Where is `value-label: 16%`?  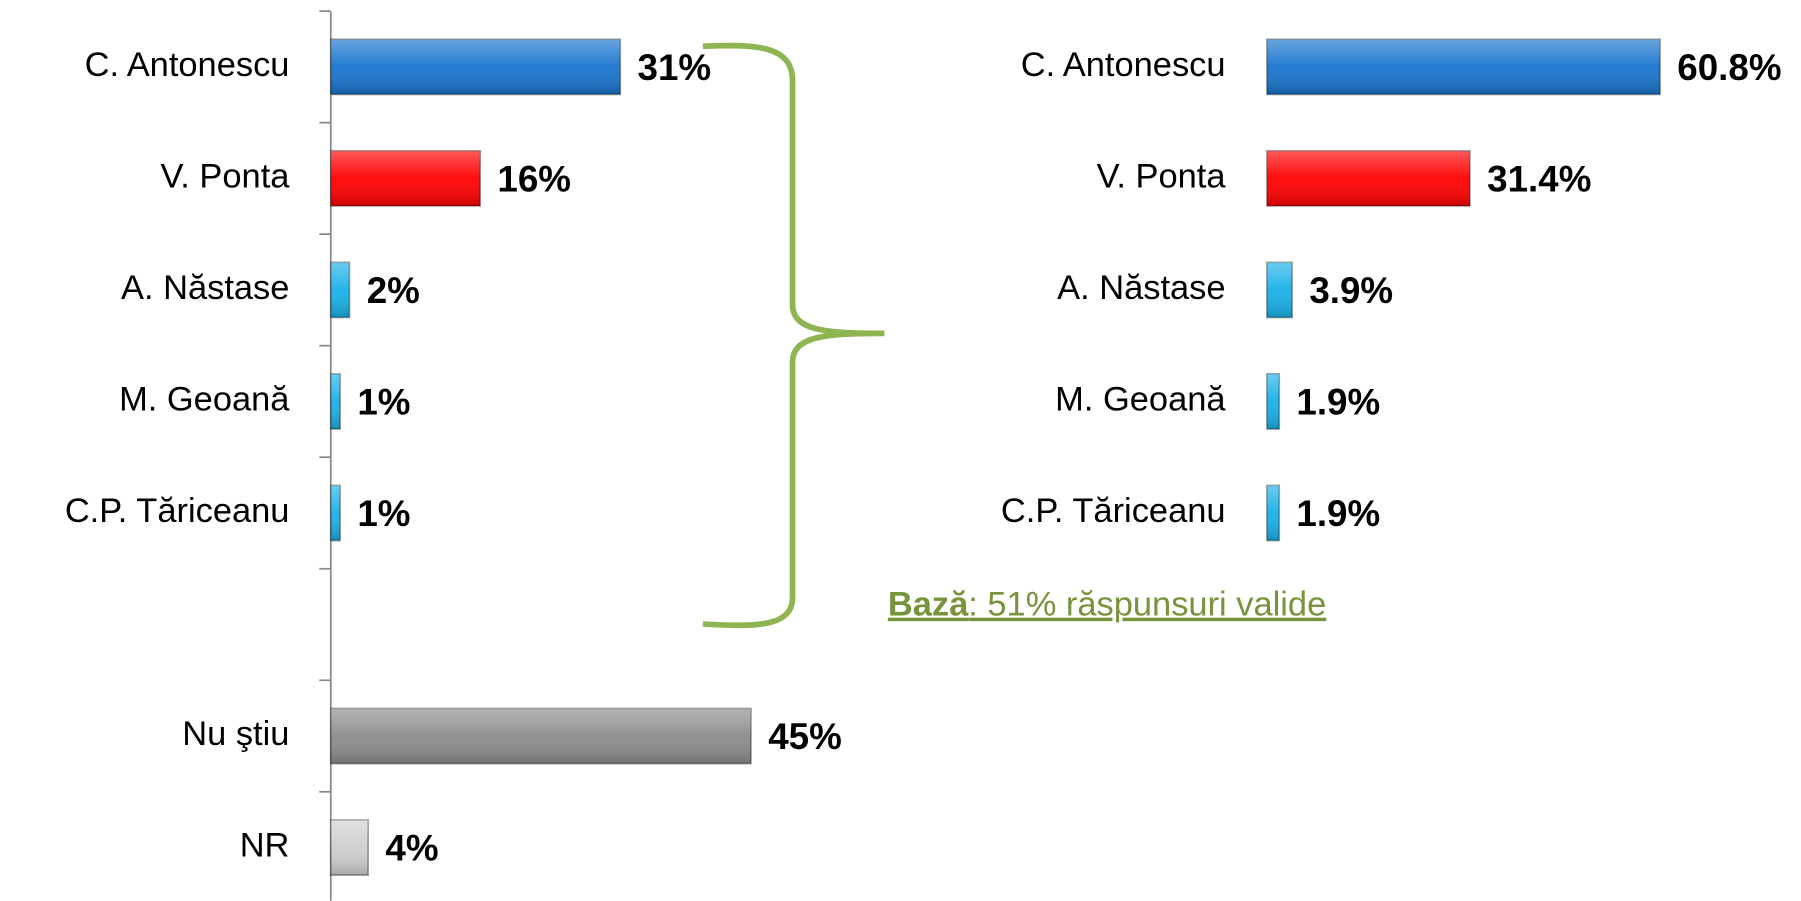
value-label: 16% is located at coordinates (534, 179).